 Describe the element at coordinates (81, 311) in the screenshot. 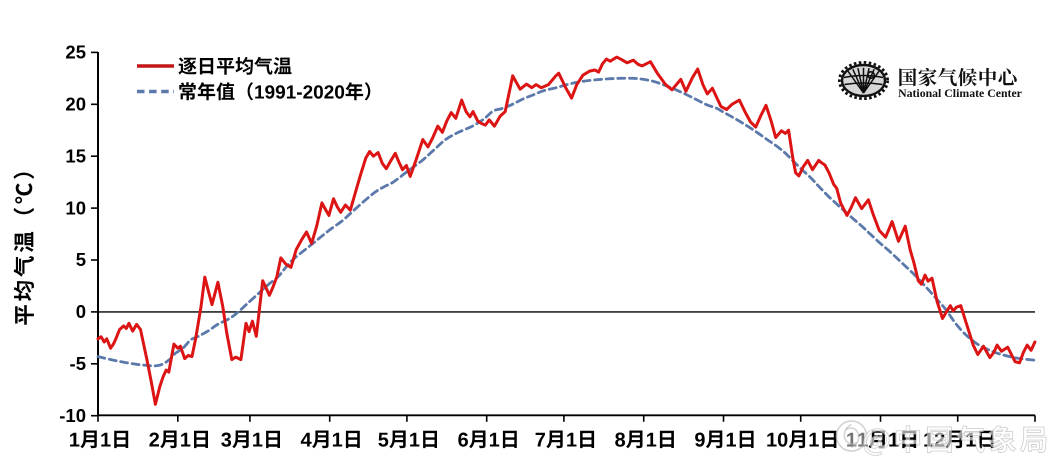

I see `svg-text: 0` at that location.